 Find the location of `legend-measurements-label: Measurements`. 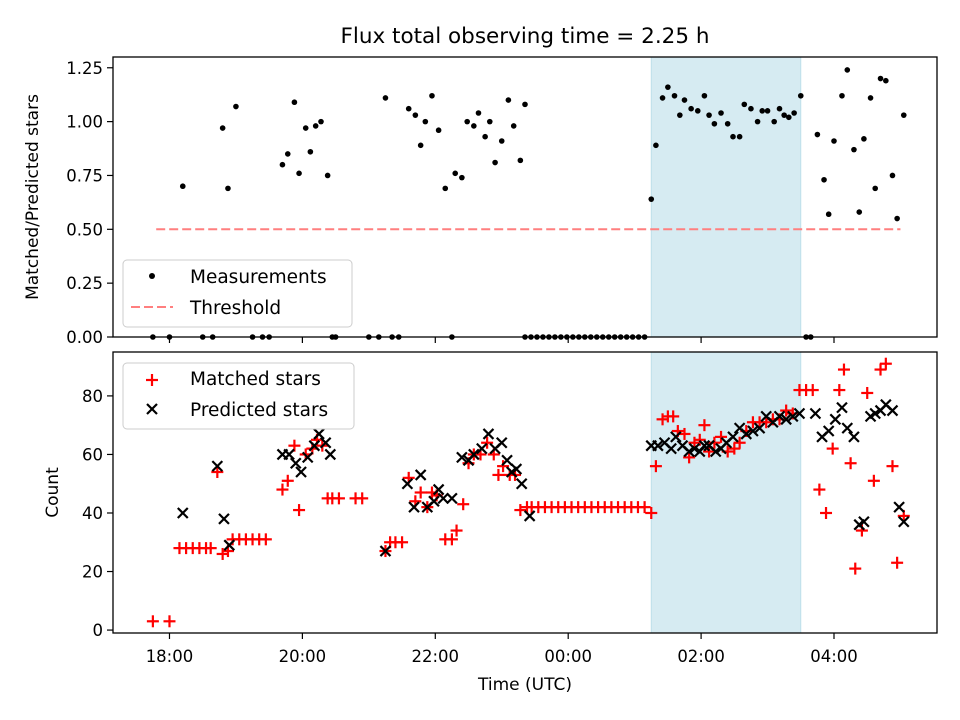

legend-measurements-label: Measurements is located at coordinates (258, 277).